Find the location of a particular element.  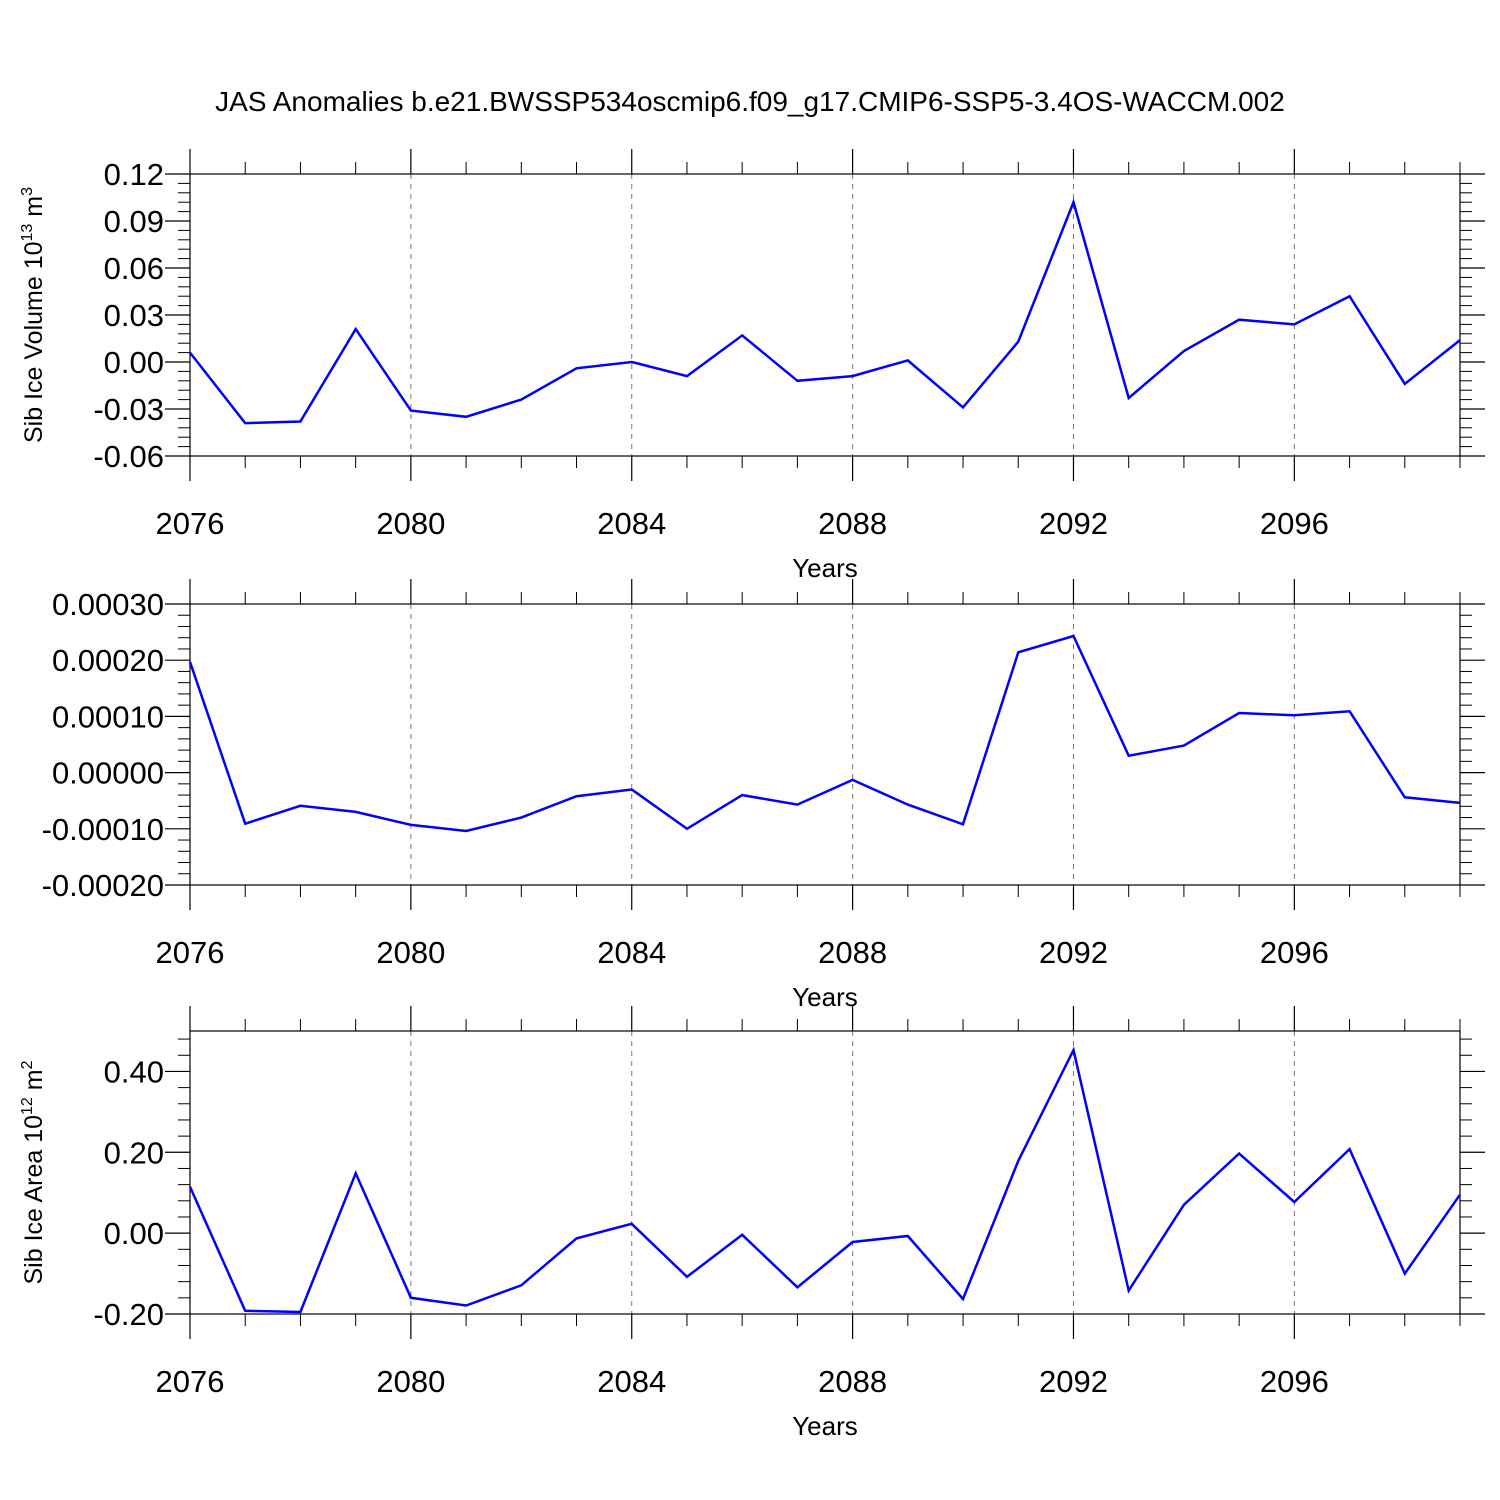

y-tick-label: 0.00020 is located at coordinates (108, 660).